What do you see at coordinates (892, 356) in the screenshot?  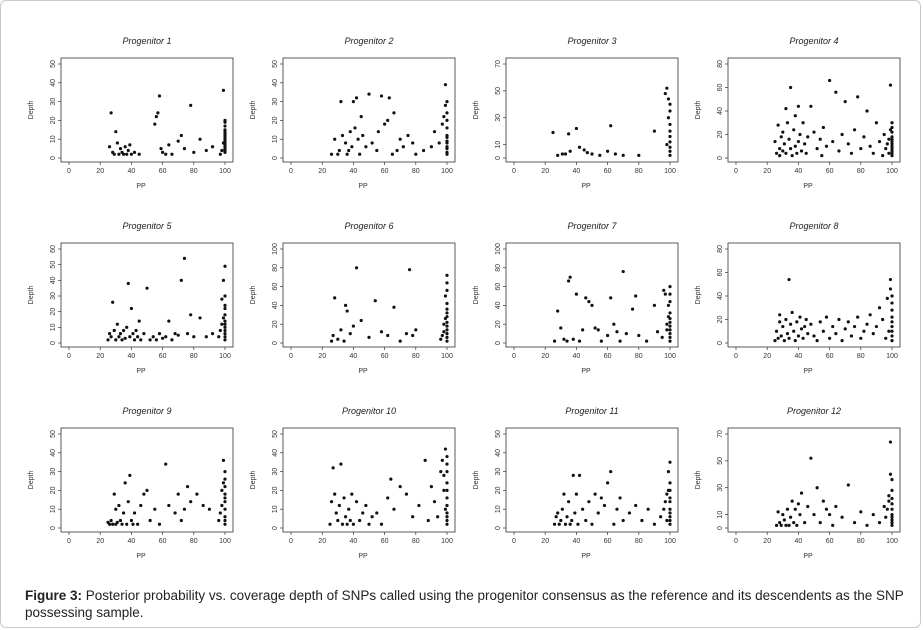 I see `x-tick-label: 100` at bounding box center [892, 356].